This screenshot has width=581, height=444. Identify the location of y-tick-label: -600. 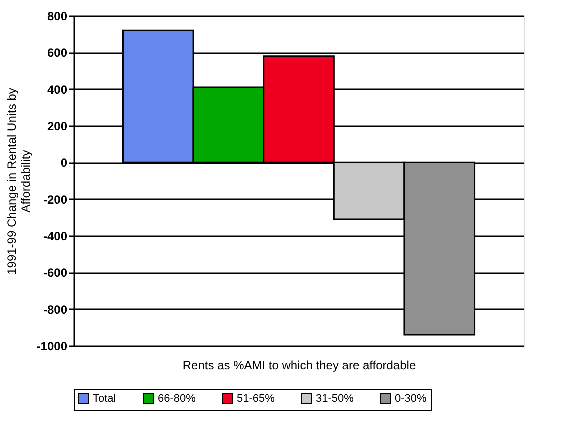
(55, 273).